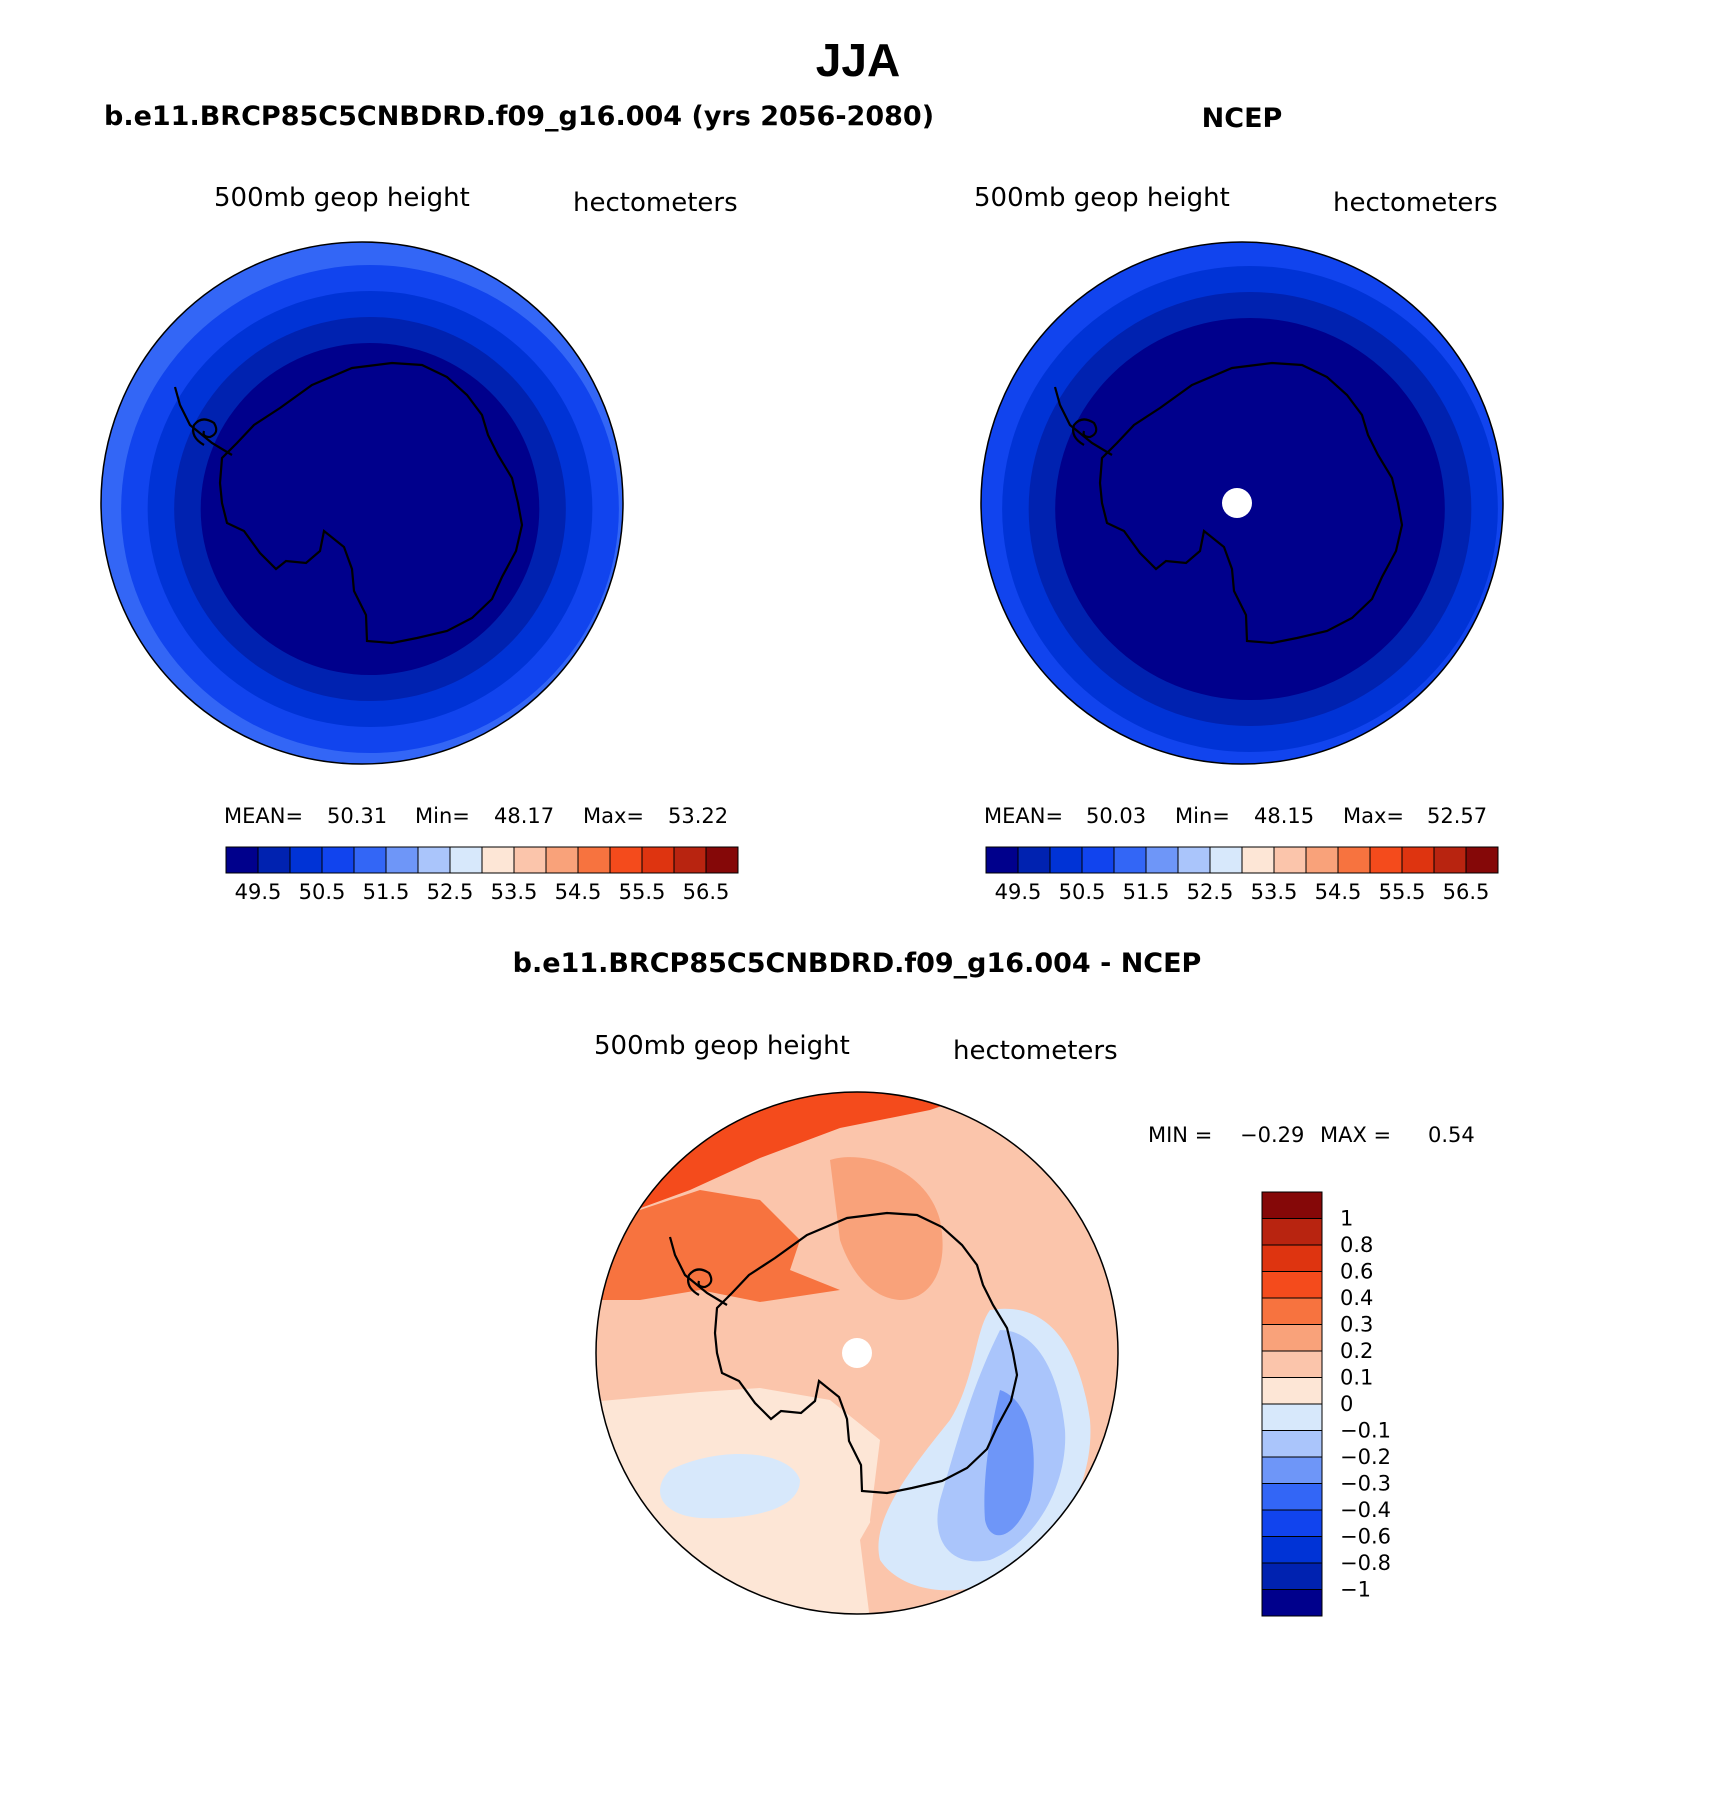 This screenshot has height=1814, width=1710. What do you see at coordinates (1242, 118) in the screenshot?
I see `panel-ncep-title: NCEP` at bounding box center [1242, 118].